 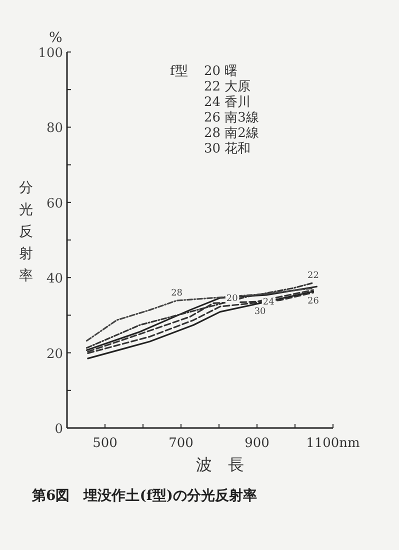 What do you see at coordinates (177, 293) in the screenshot?
I see `annotation: 28` at bounding box center [177, 293].